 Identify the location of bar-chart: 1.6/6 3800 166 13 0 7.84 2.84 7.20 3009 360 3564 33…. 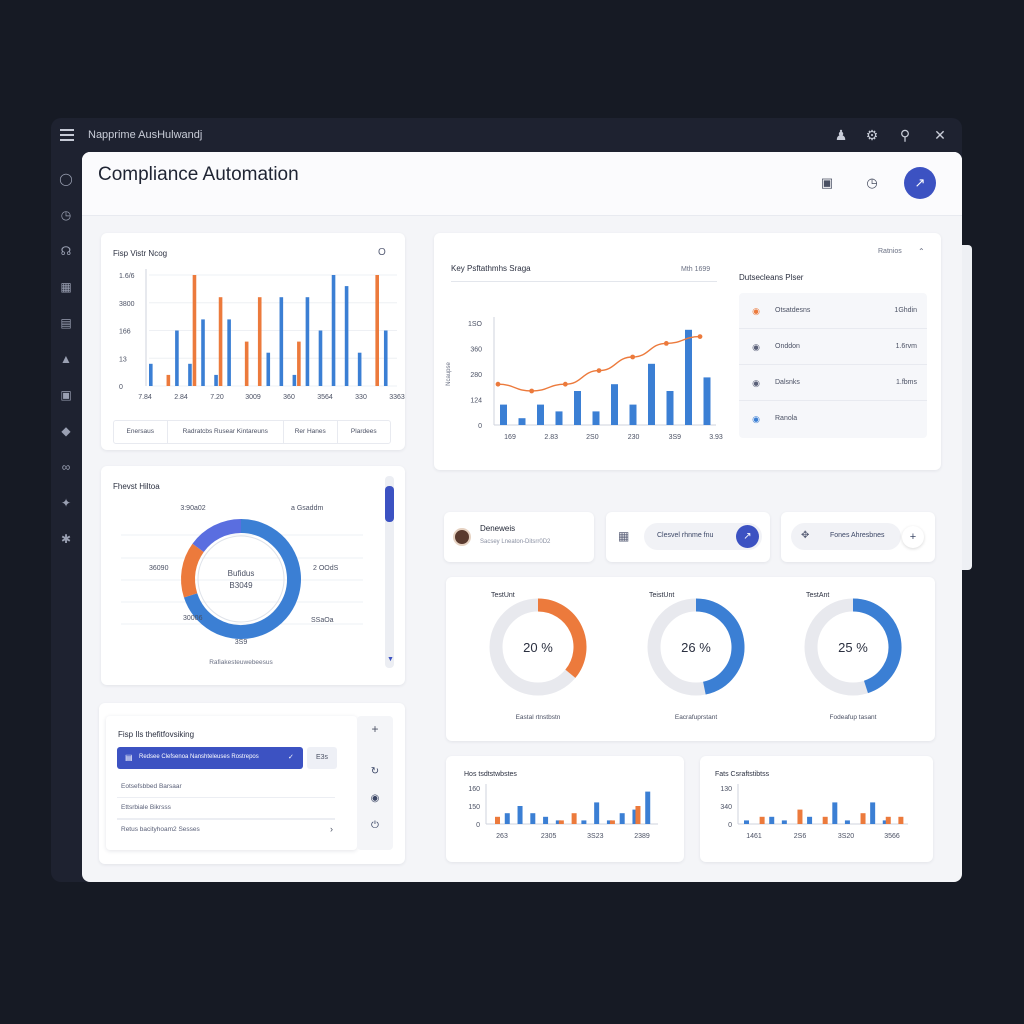
(262, 335).